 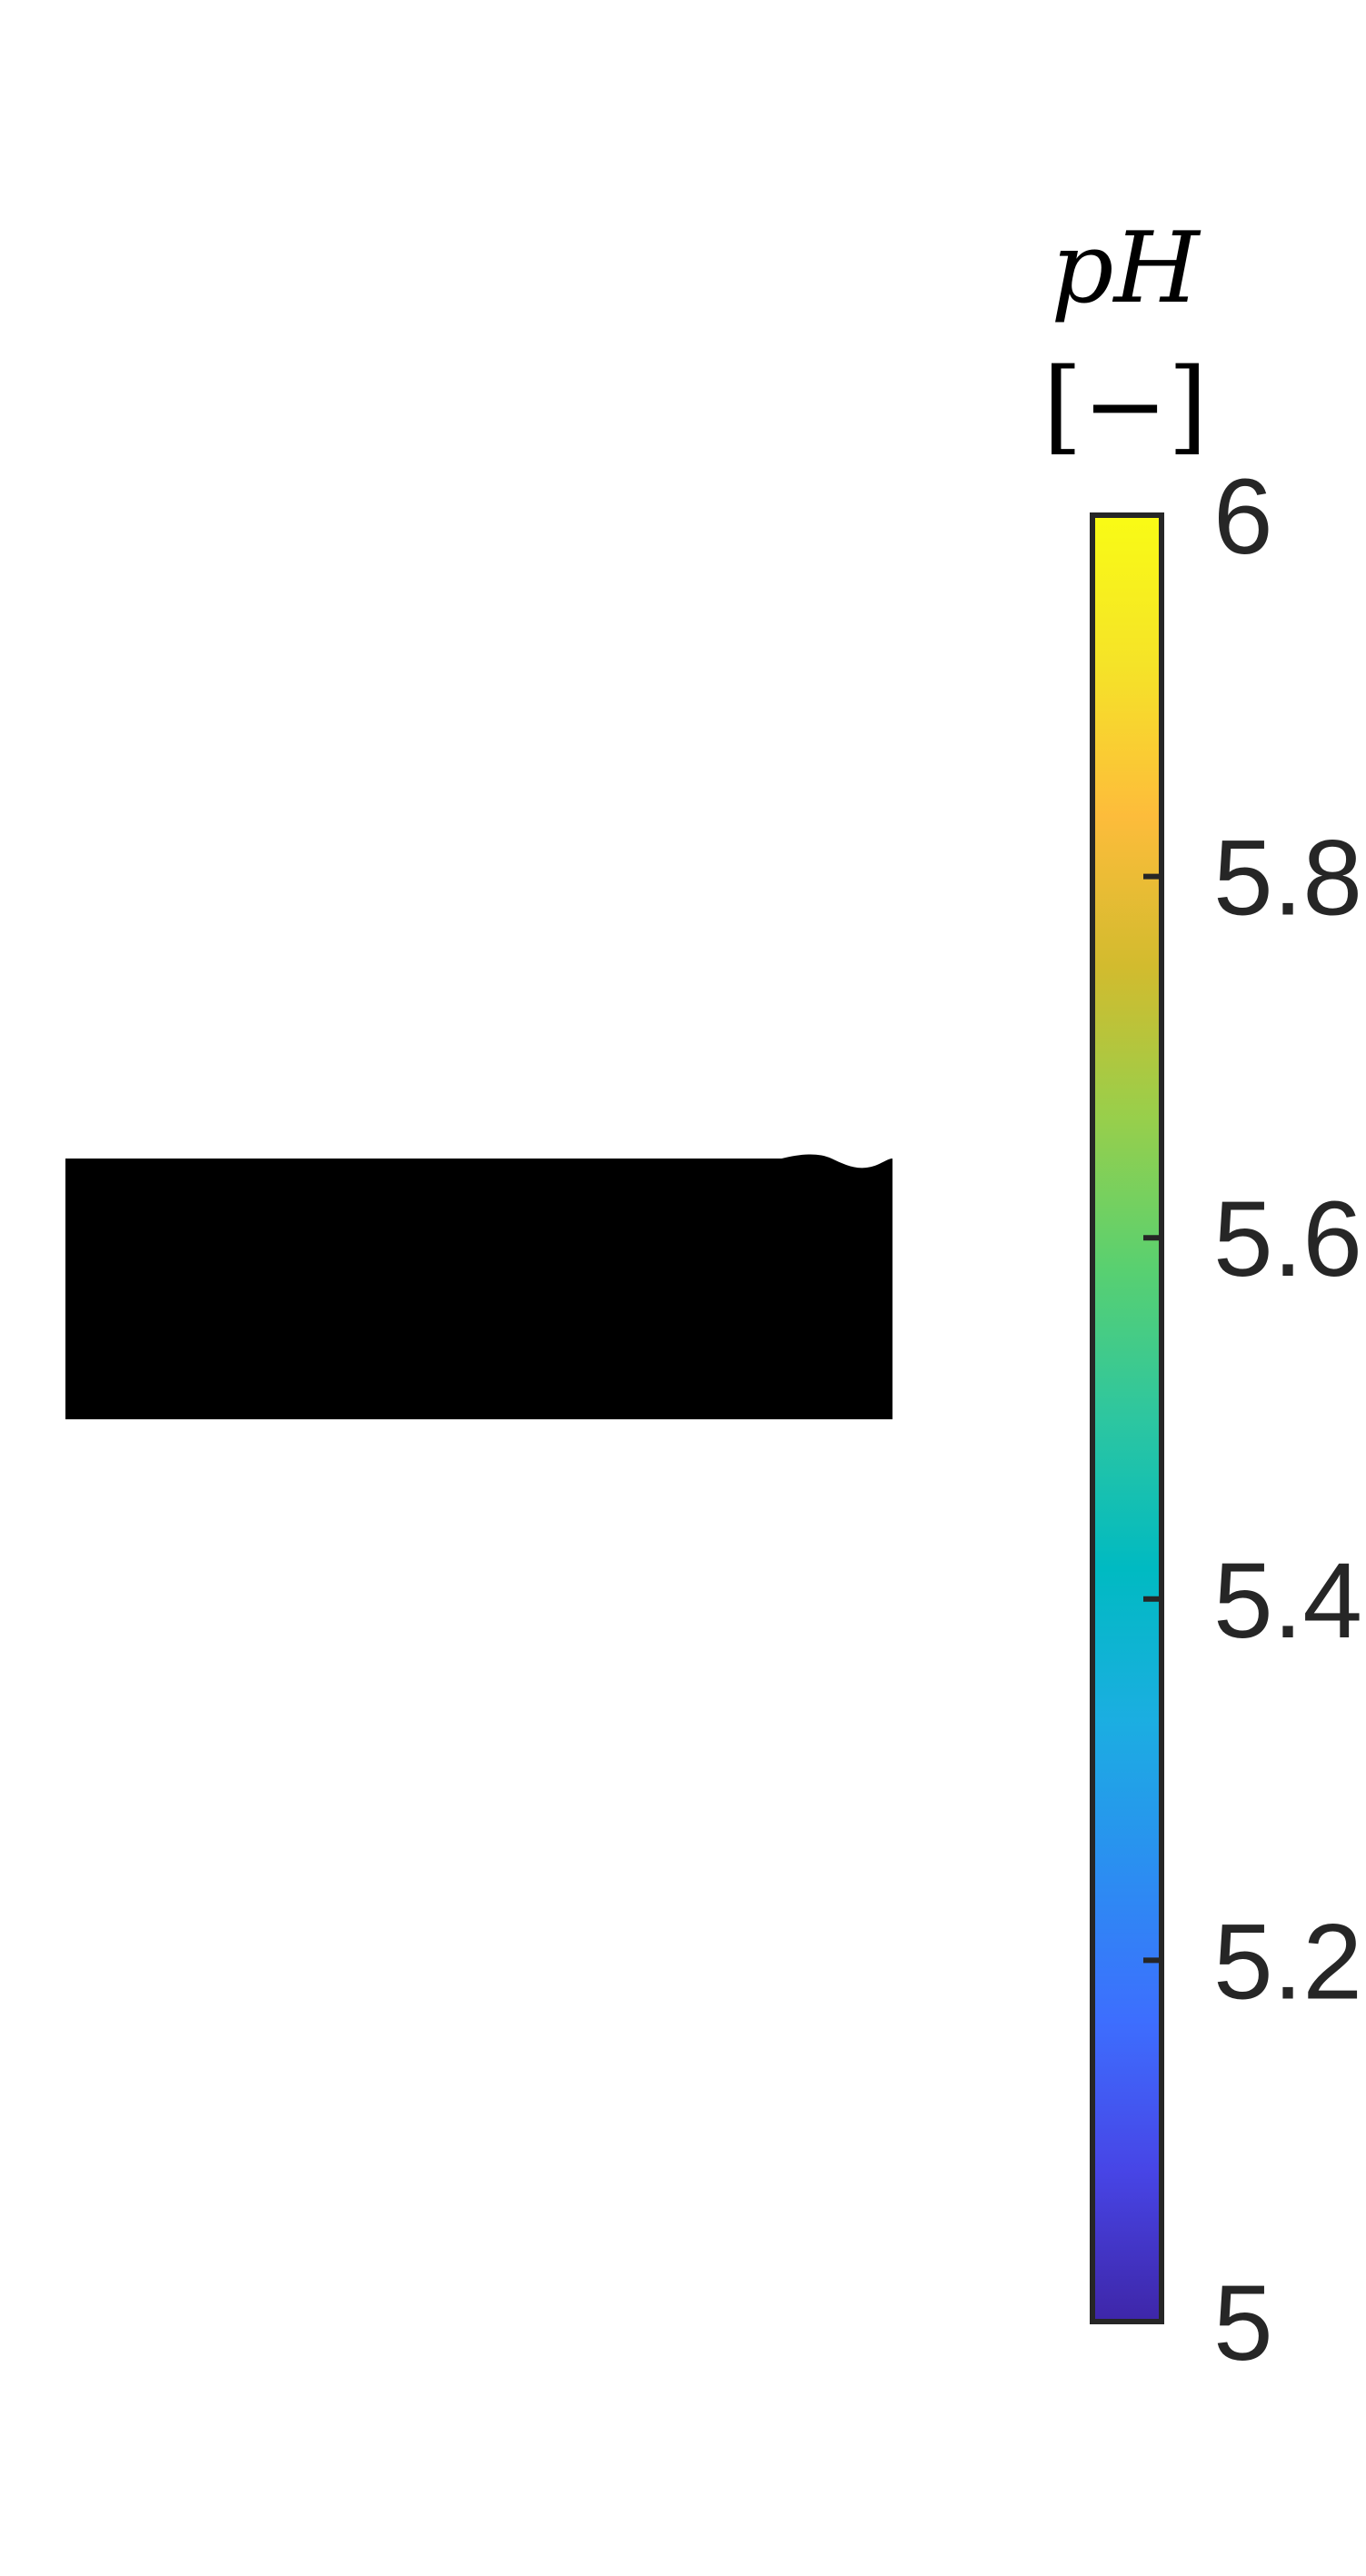 I want to click on heatmap-field, so click(x=478, y=1286).